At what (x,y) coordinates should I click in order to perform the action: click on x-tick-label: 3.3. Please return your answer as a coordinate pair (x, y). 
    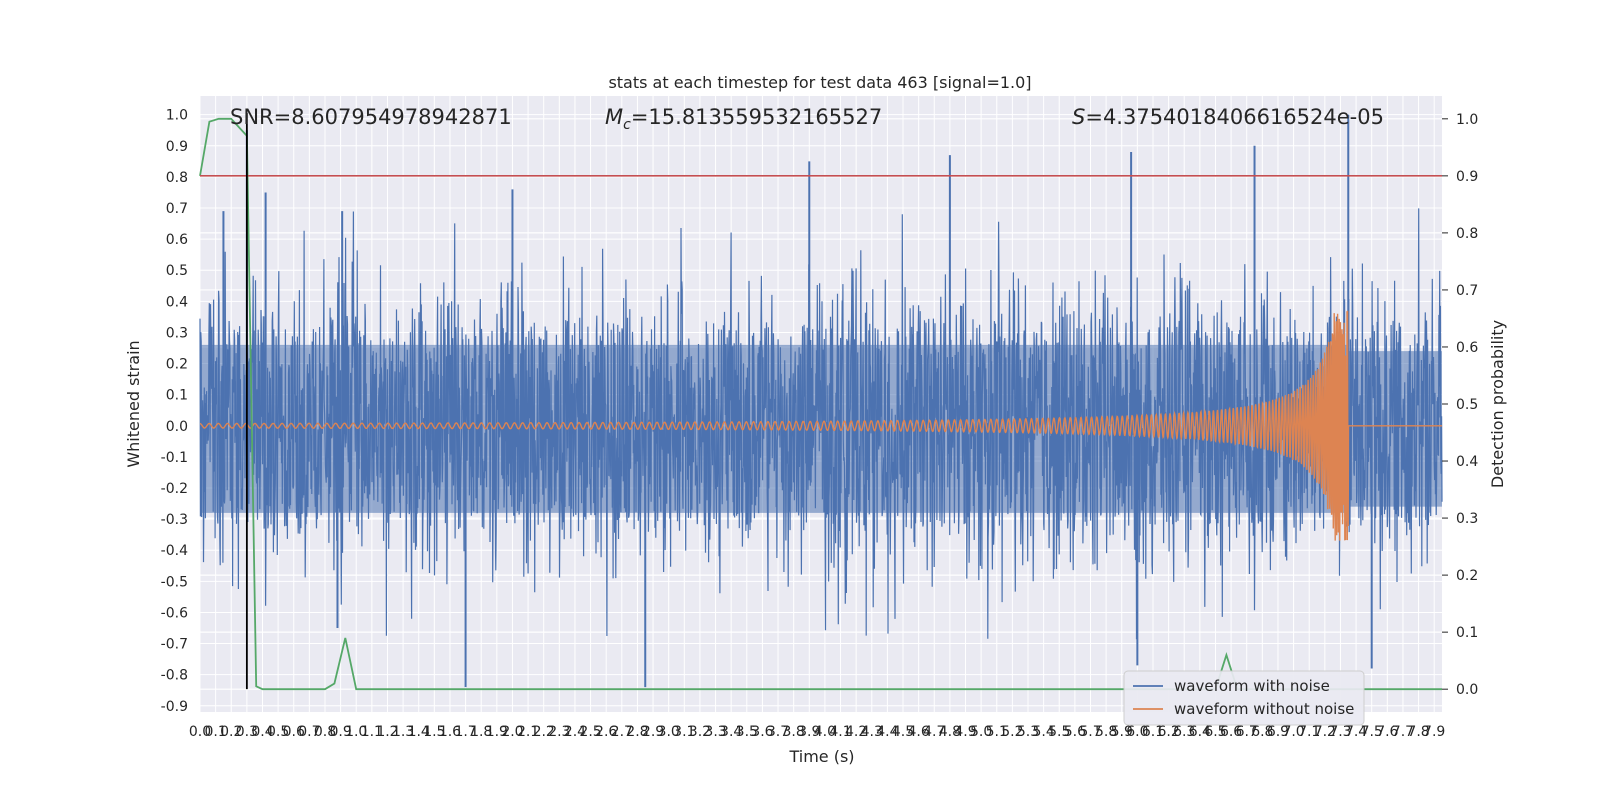
    Looking at the image, I should click on (715, 732).